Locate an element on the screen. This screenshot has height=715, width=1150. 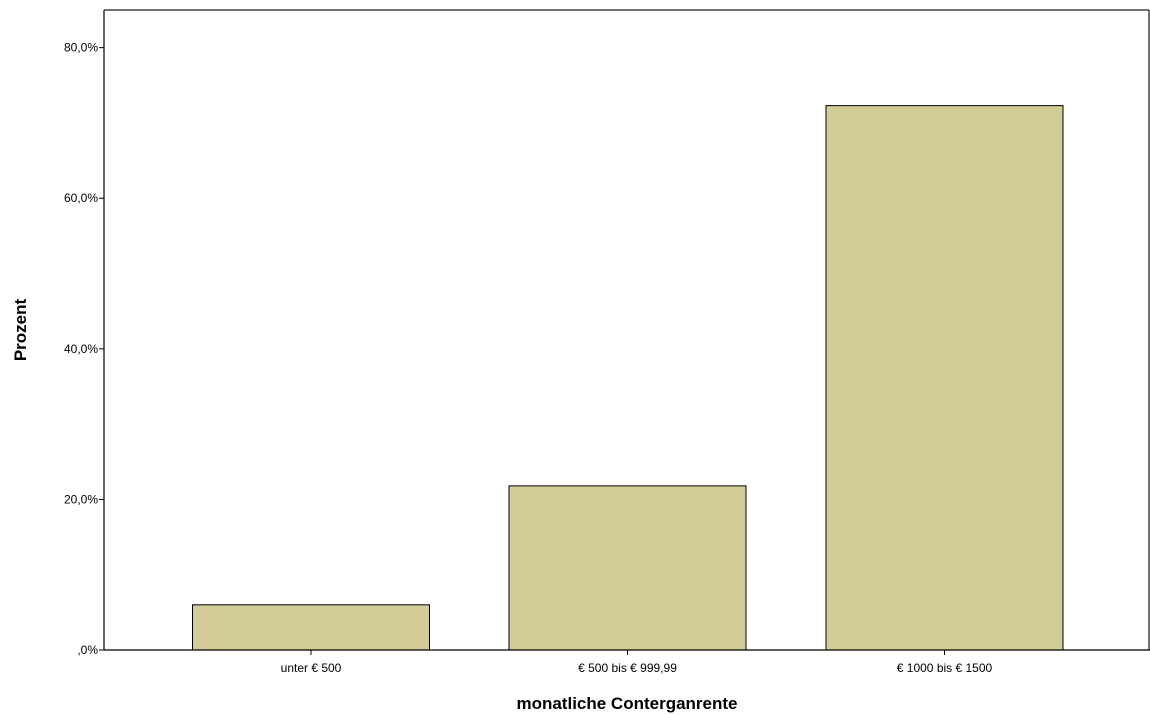
x-tick-label: € 1000 bis € 1500 is located at coordinates (945, 668).